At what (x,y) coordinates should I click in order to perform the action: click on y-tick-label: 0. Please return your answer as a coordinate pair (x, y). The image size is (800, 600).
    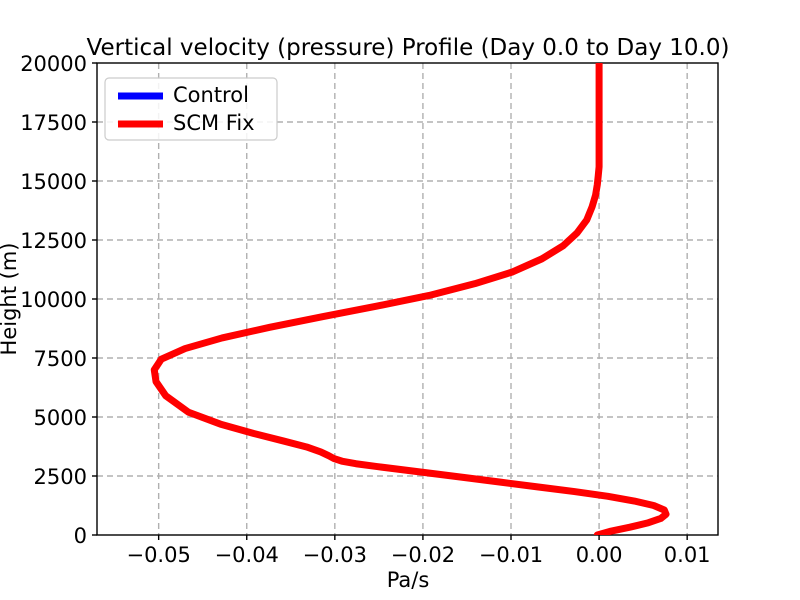
    Looking at the image, I should click on (80, 536).